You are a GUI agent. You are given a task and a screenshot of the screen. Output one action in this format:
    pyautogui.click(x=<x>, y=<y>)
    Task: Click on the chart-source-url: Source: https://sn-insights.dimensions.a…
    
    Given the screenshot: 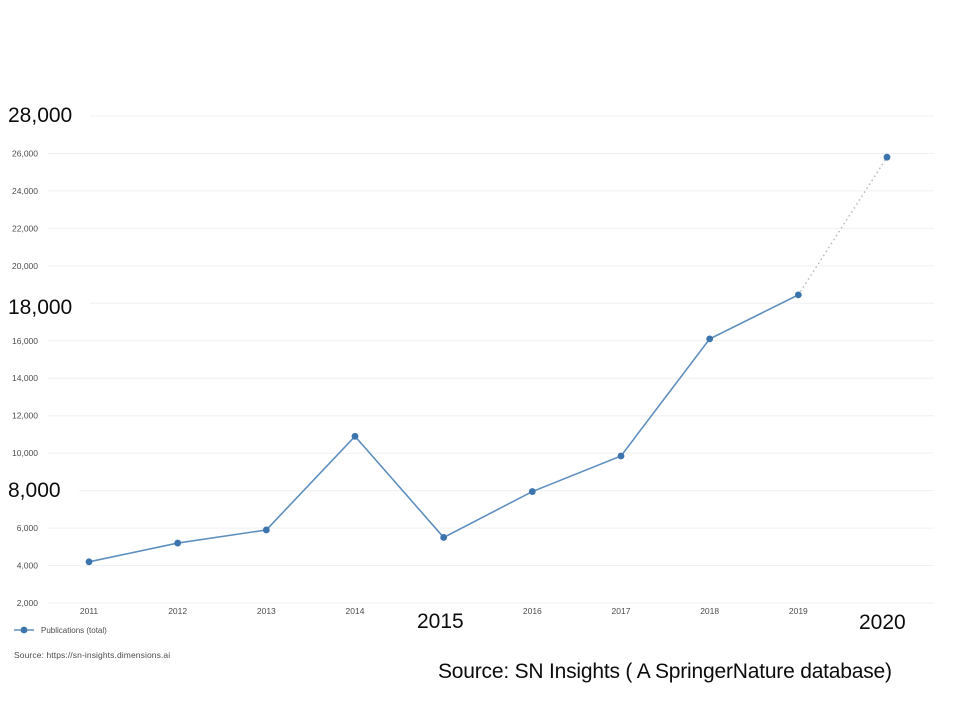 What is the action you would take?
    pyautogui.click(x=92, y=655)
    